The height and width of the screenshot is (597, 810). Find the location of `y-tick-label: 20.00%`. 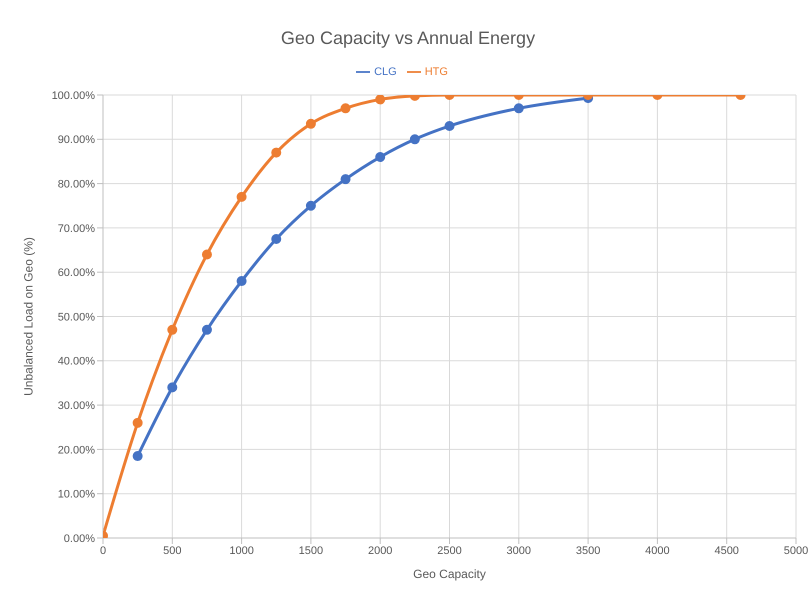

y-tick-label: 20.00% is located at coordinates (77, 450).